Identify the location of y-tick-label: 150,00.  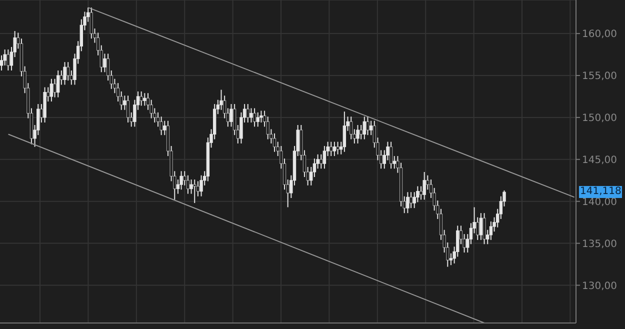
(599, 118).